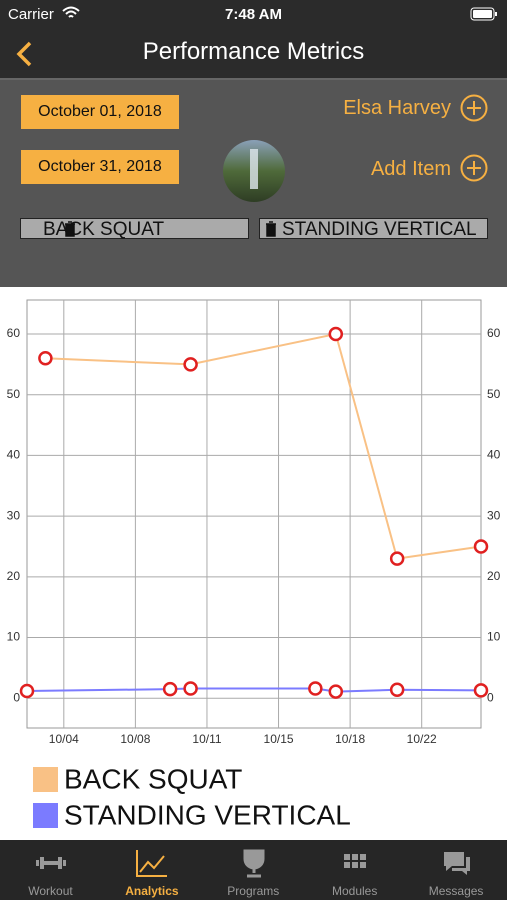  Describe the element at coordinates (490, 697) in the screenshot. I see `y2-tick-label: 0` at that location.